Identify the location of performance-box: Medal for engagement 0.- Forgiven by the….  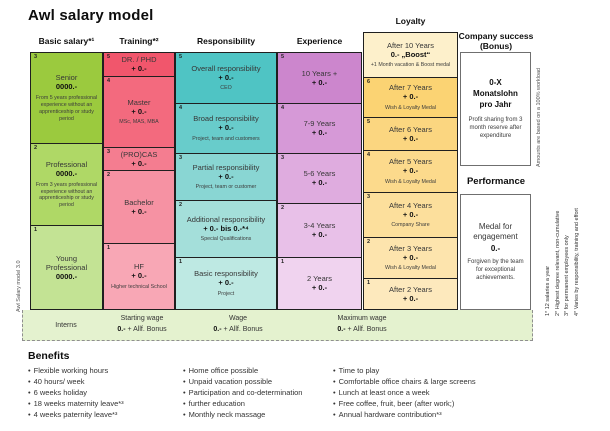
(495, 252).